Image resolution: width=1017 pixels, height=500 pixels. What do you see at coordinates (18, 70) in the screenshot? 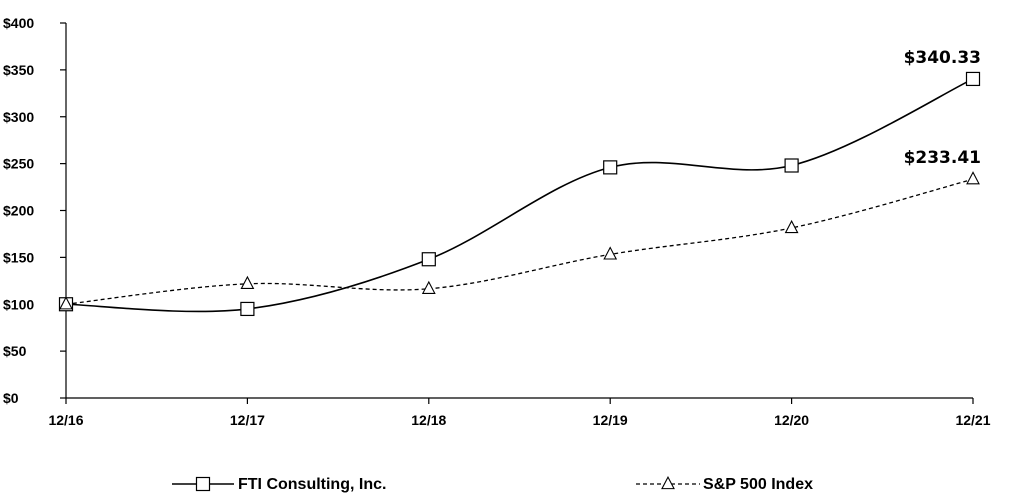
I see `y-tick-label: $350` at bounding box center [18, 70].